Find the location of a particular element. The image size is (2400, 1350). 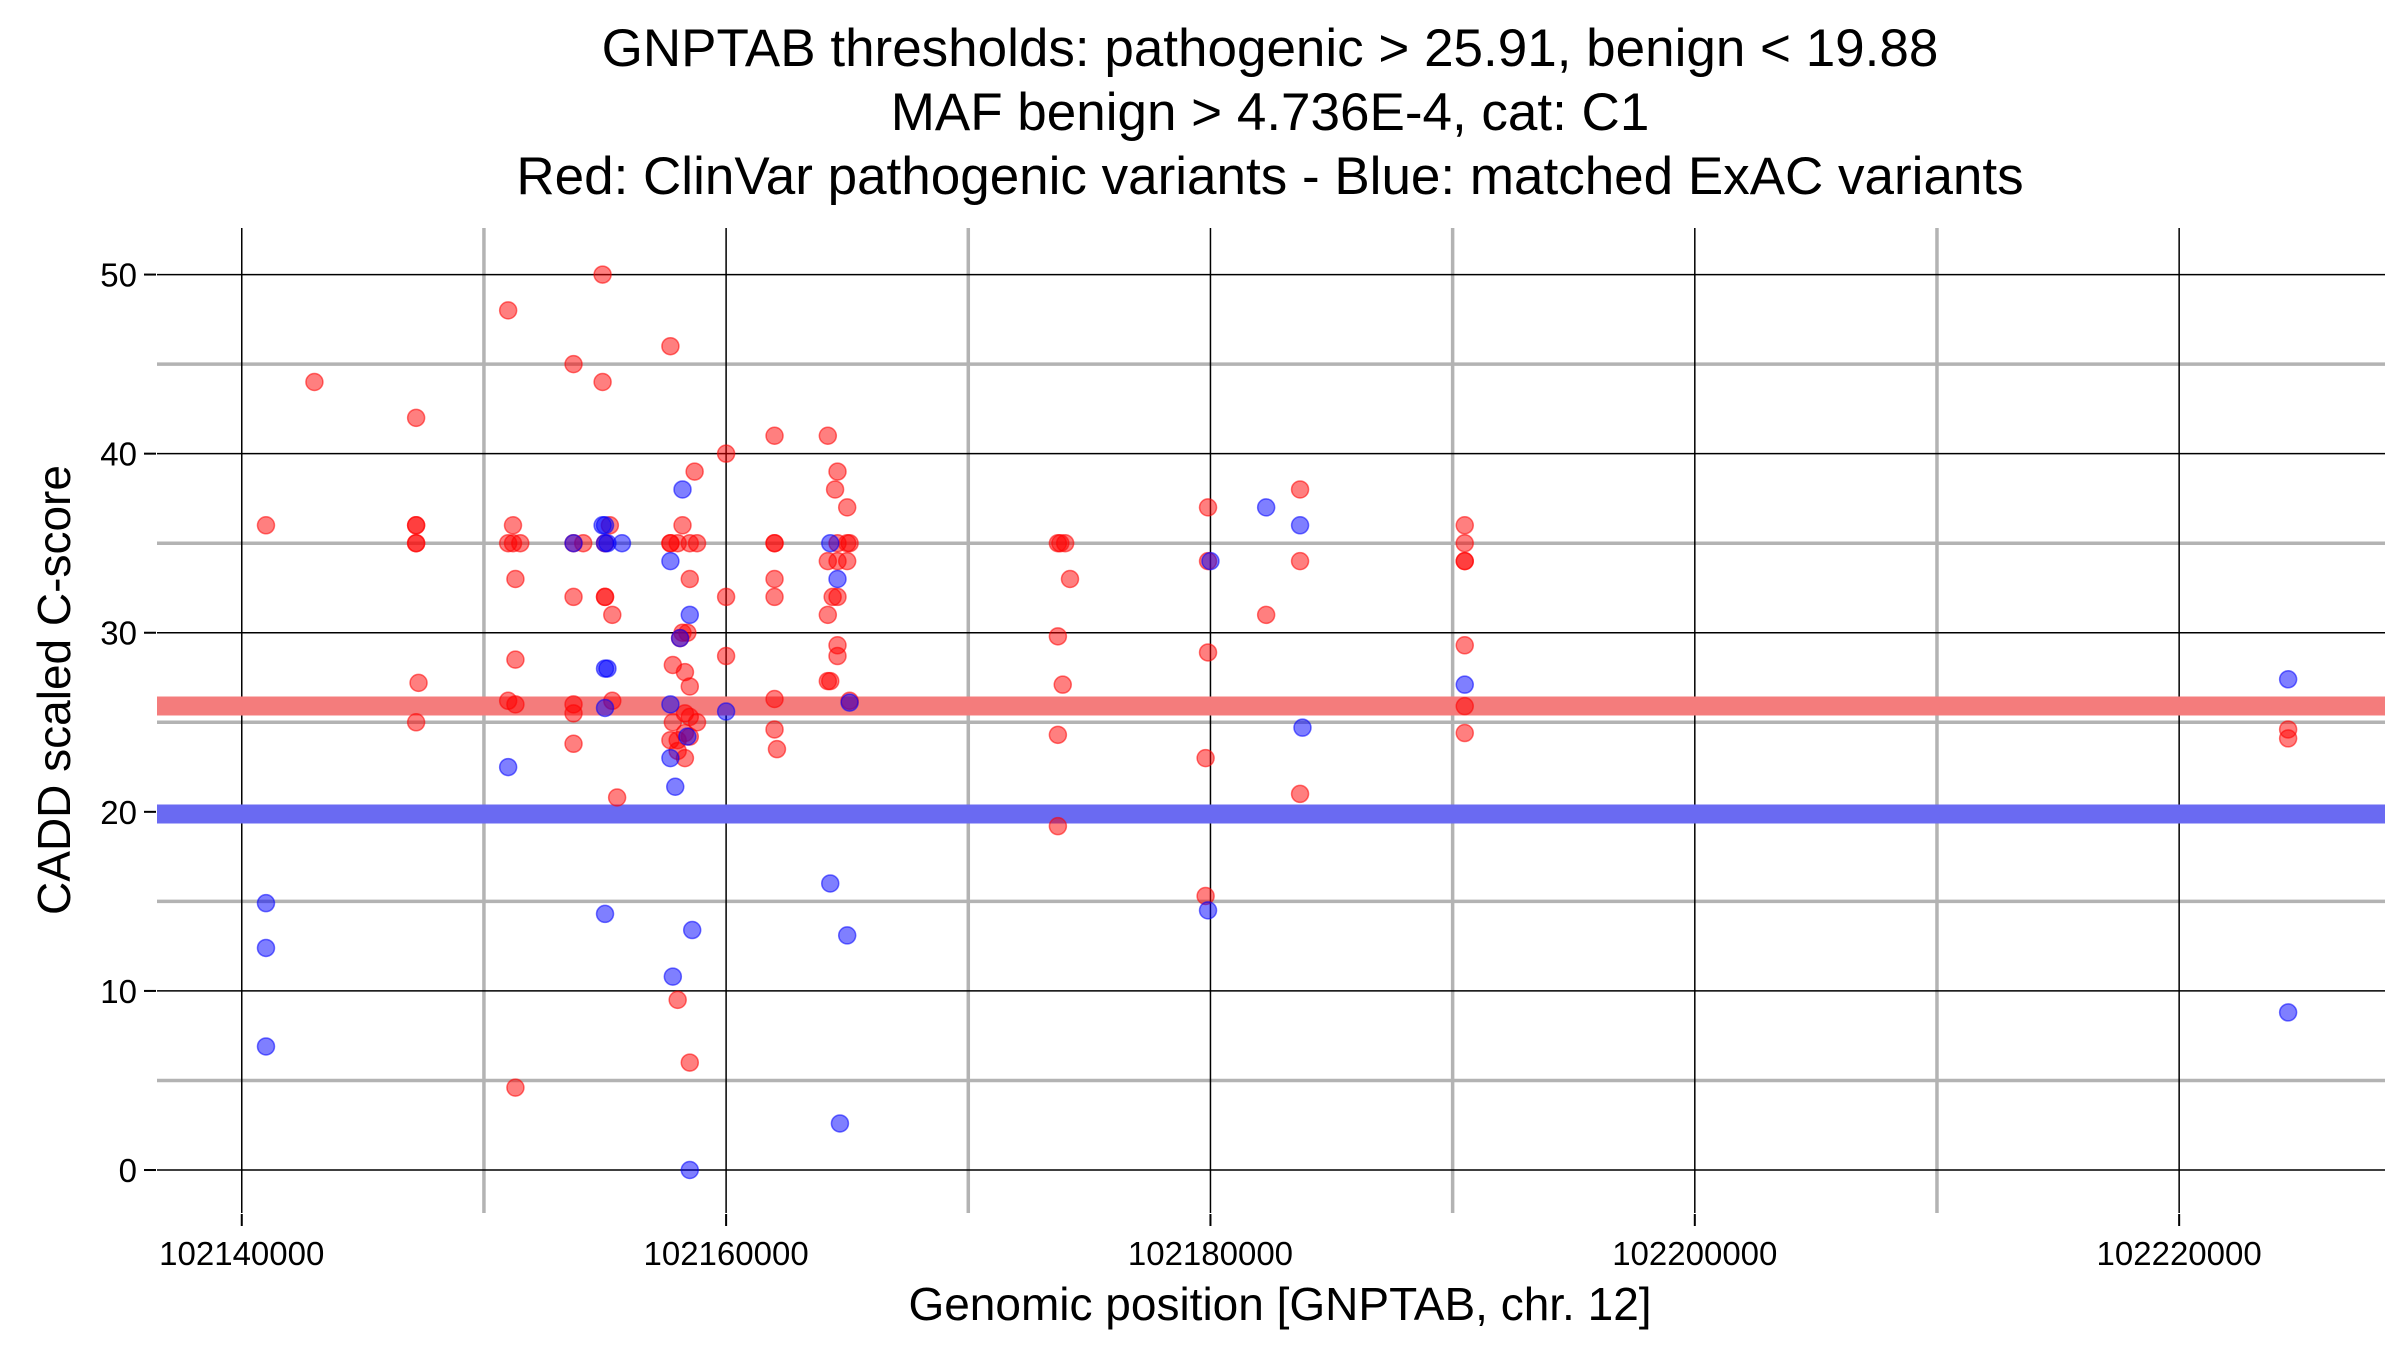

x-tick-label: 102140000 is located at coordinates (241, 1253).